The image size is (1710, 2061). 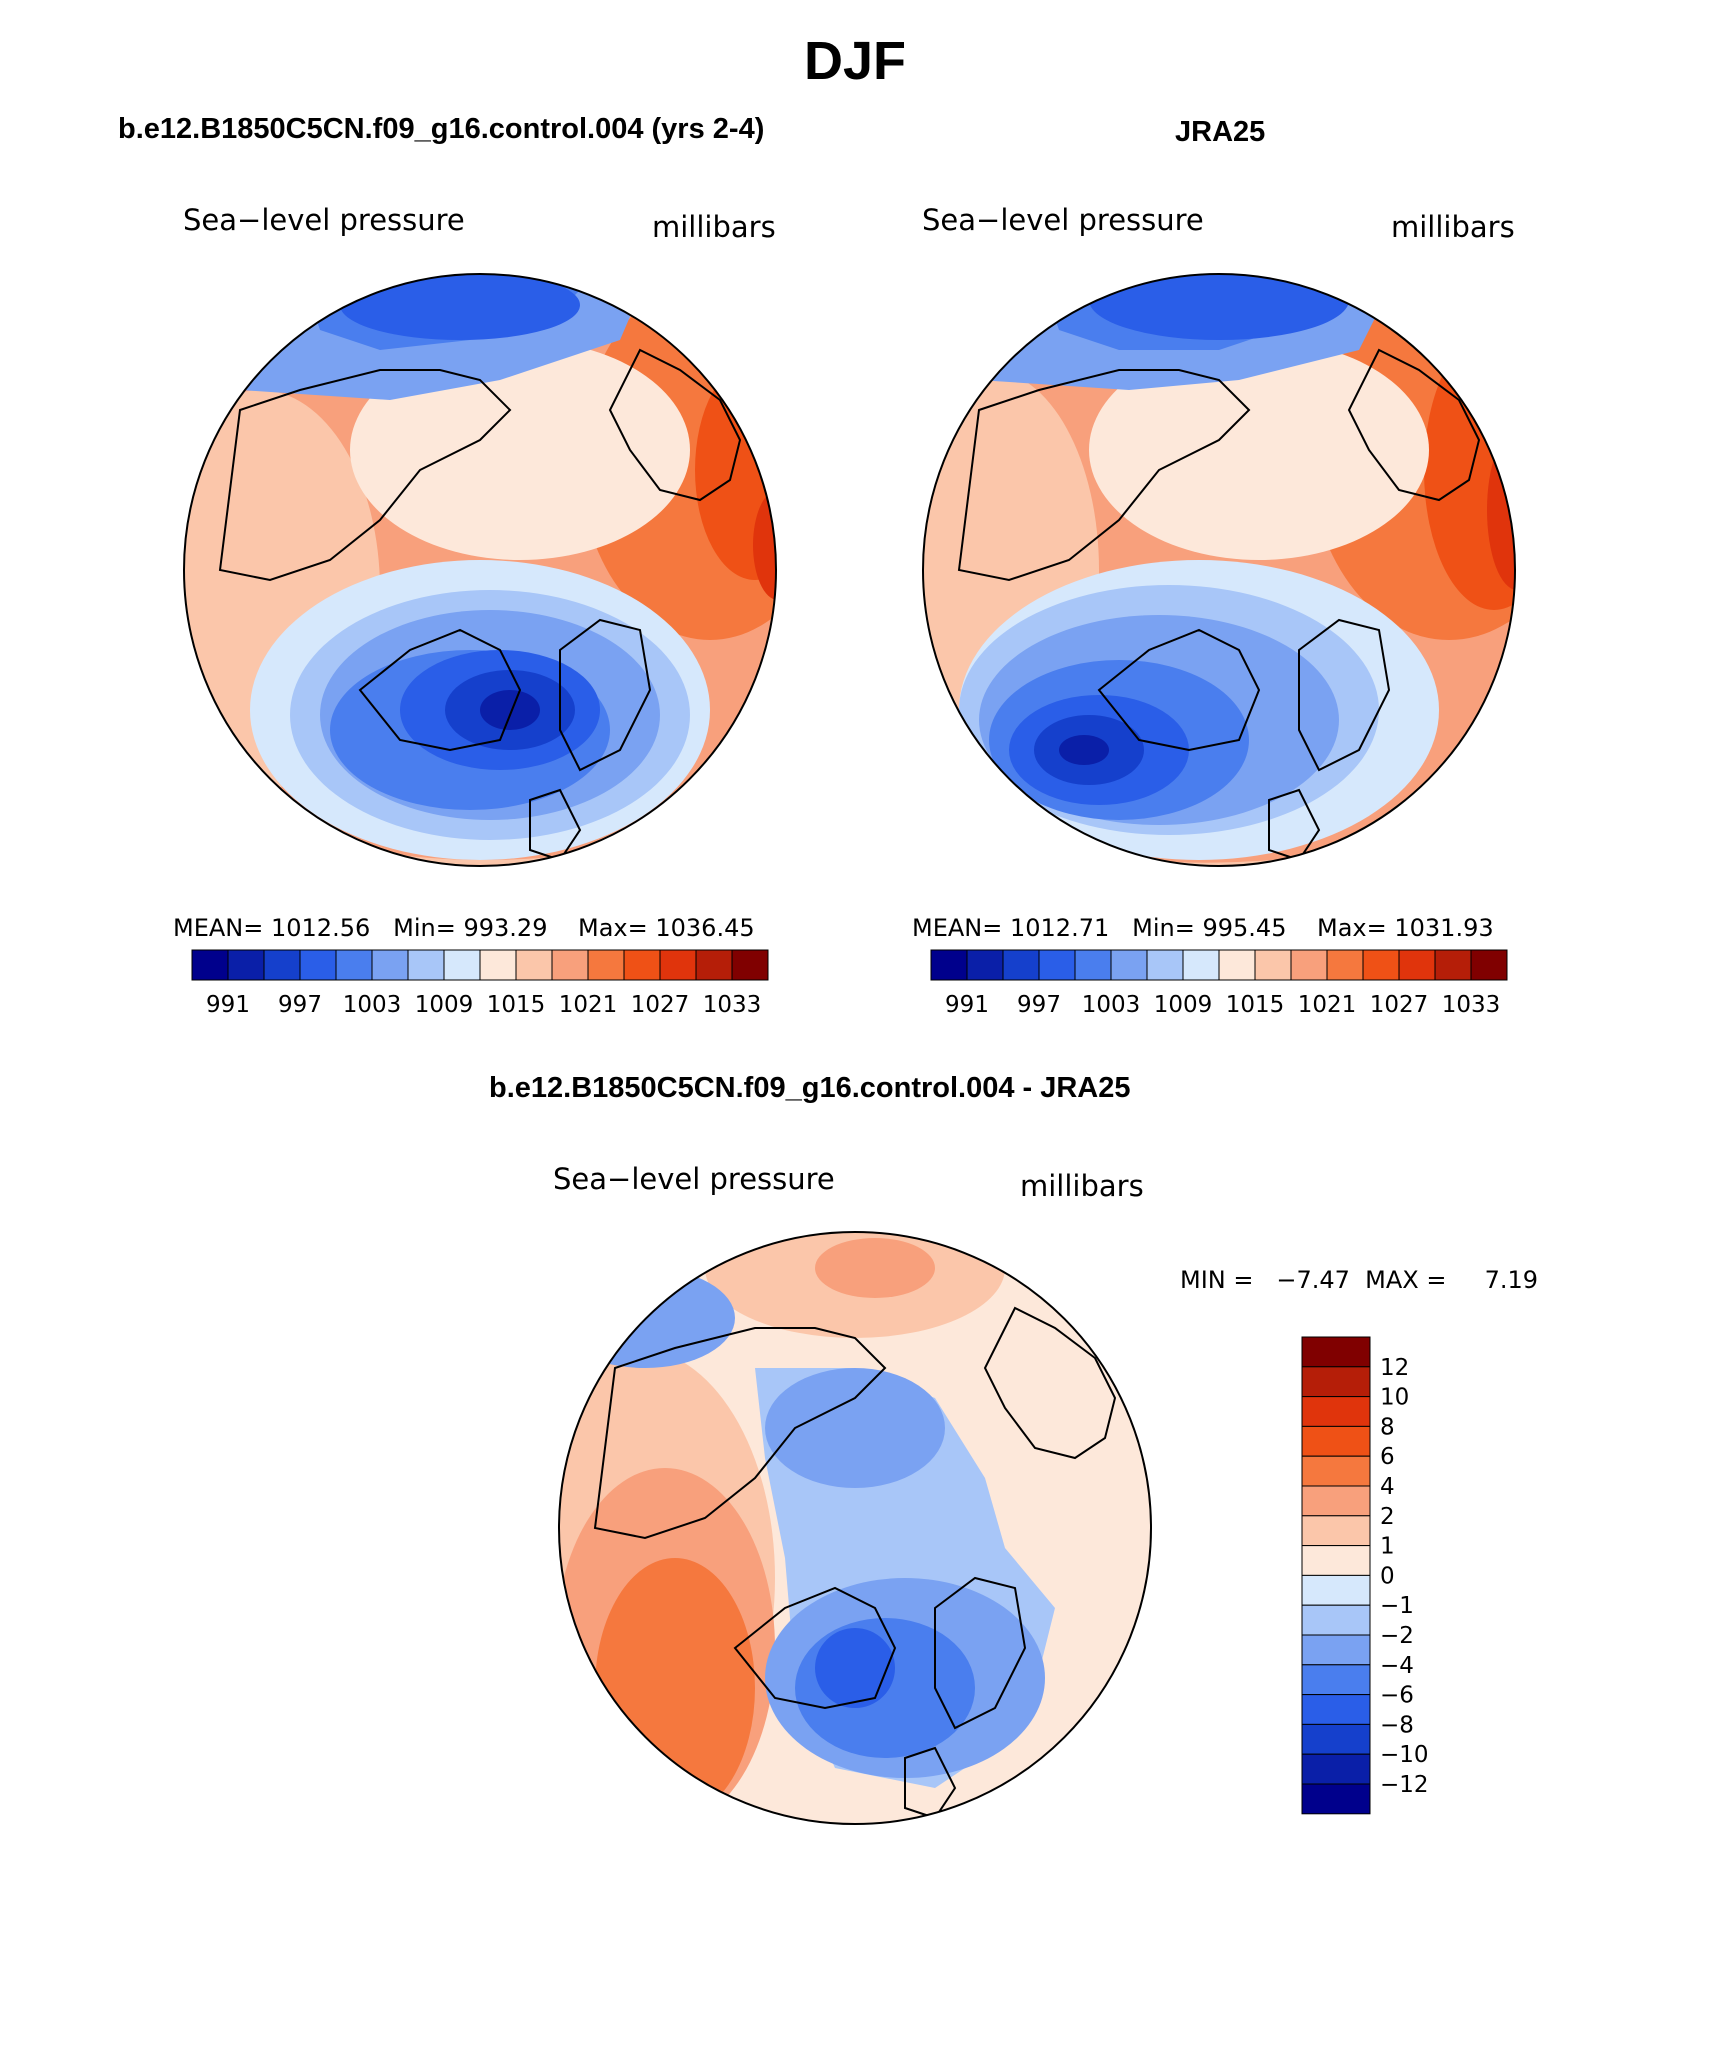 I want to click on panel-2-min-label: Min=, so click(x=1163, y=928).